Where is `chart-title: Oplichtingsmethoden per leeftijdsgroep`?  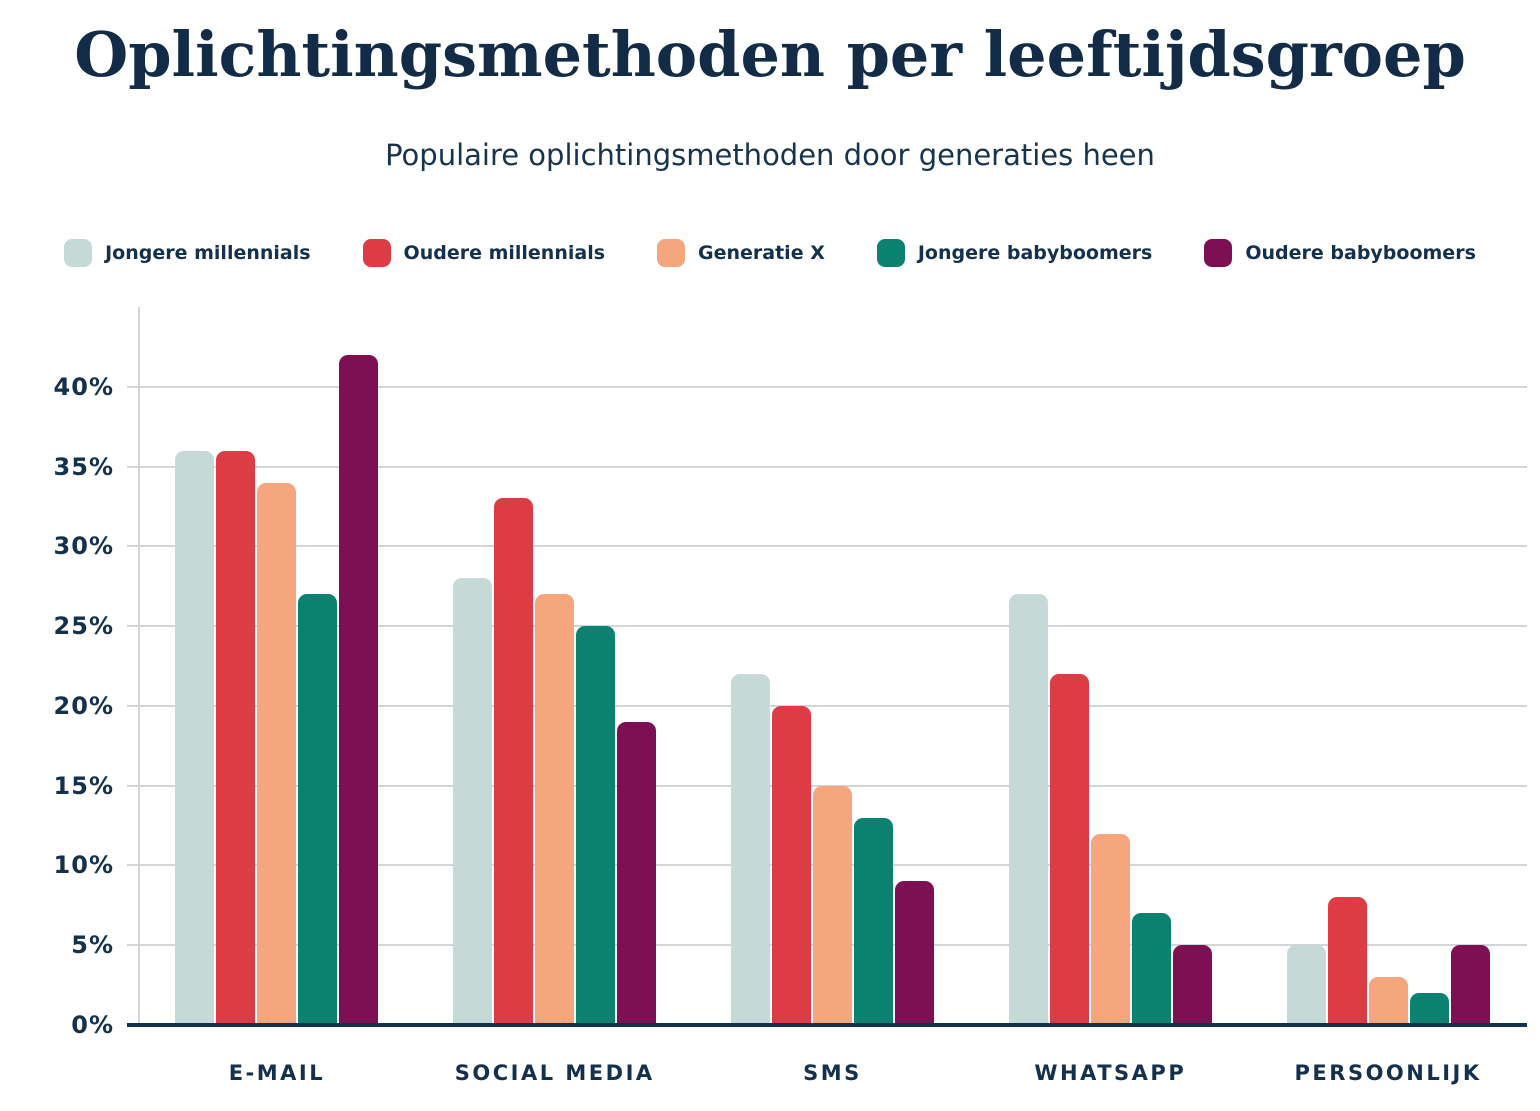
chart-title: Oplichtingsmethoden per leeftijdsgroep is located at coordinates (770, 54).